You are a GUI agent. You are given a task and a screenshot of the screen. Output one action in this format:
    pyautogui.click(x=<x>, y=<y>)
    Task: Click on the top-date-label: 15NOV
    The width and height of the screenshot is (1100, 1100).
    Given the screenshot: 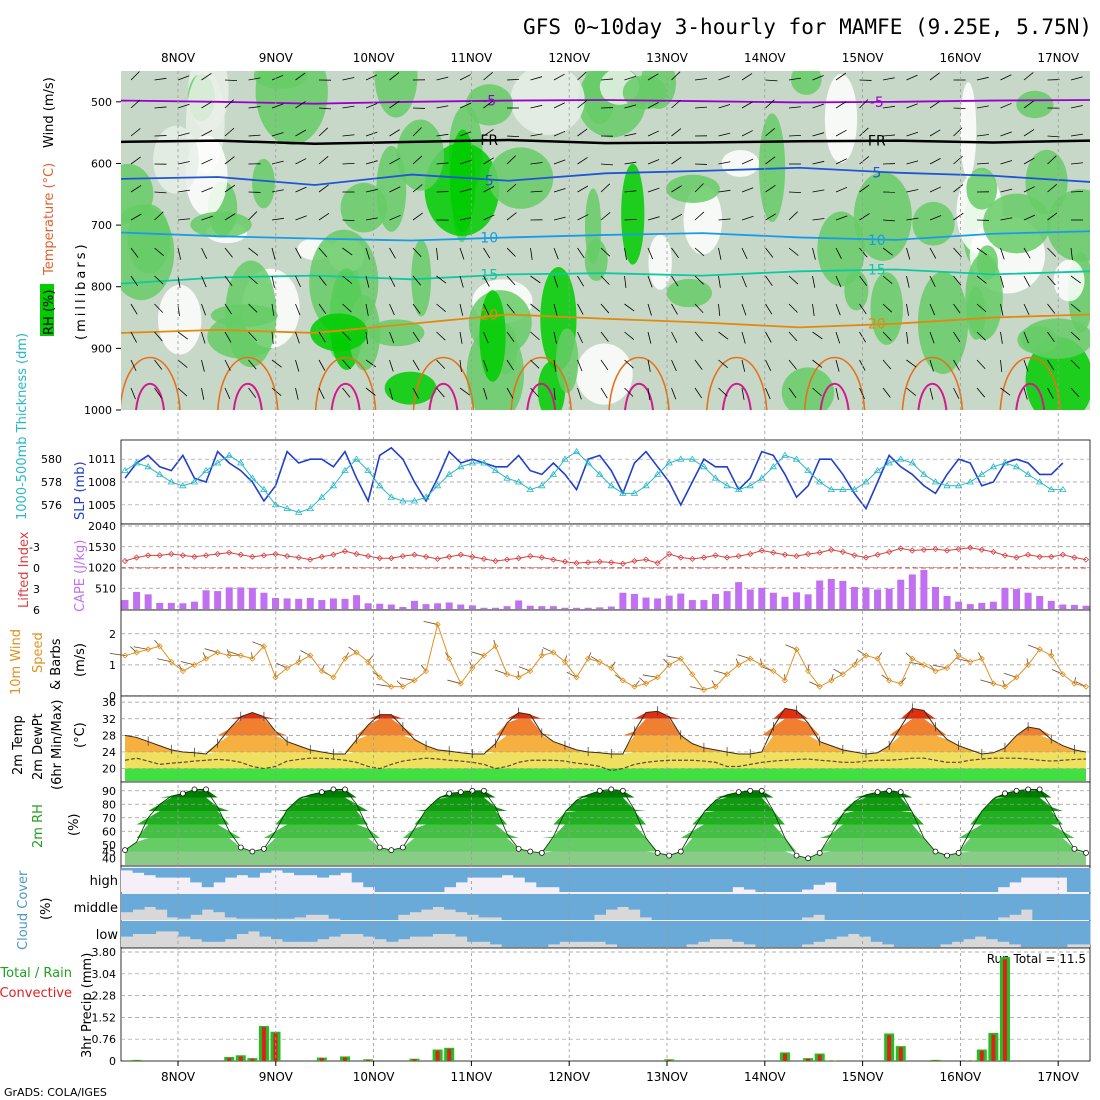 What is the action you would take?
    pyautogui.click(x=863, y=58)
    